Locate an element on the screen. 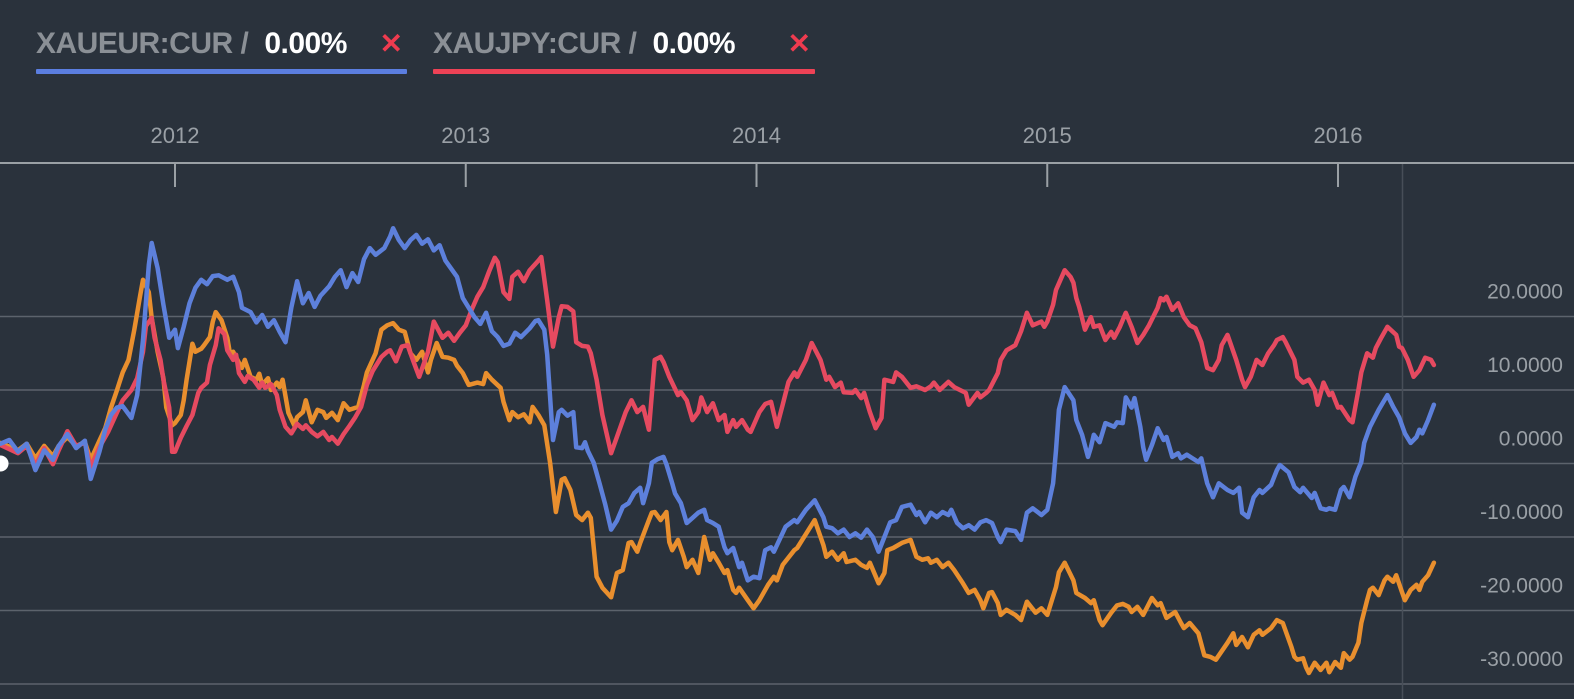  svg-text: 2013 is located at coordinates (465, 135).